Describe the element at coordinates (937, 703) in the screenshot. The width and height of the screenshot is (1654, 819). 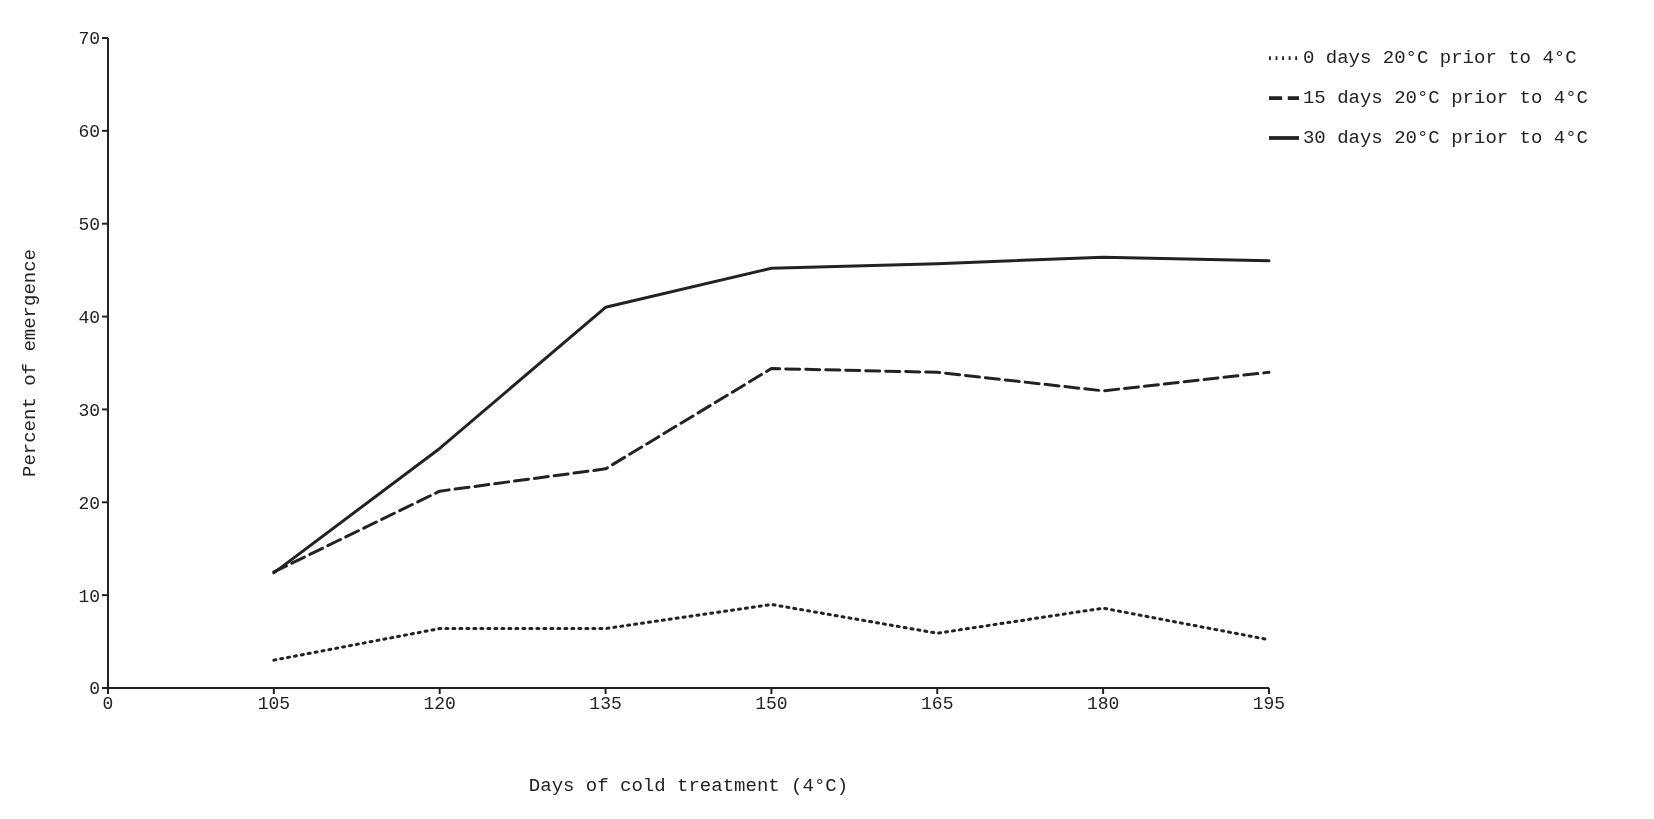
I see `x-tick-label: 165` at that location.